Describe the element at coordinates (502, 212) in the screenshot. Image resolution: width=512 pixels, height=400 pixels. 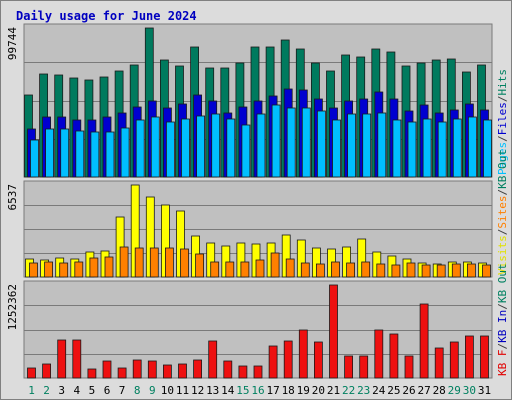
I see `legend-entry: Sites` at that location.